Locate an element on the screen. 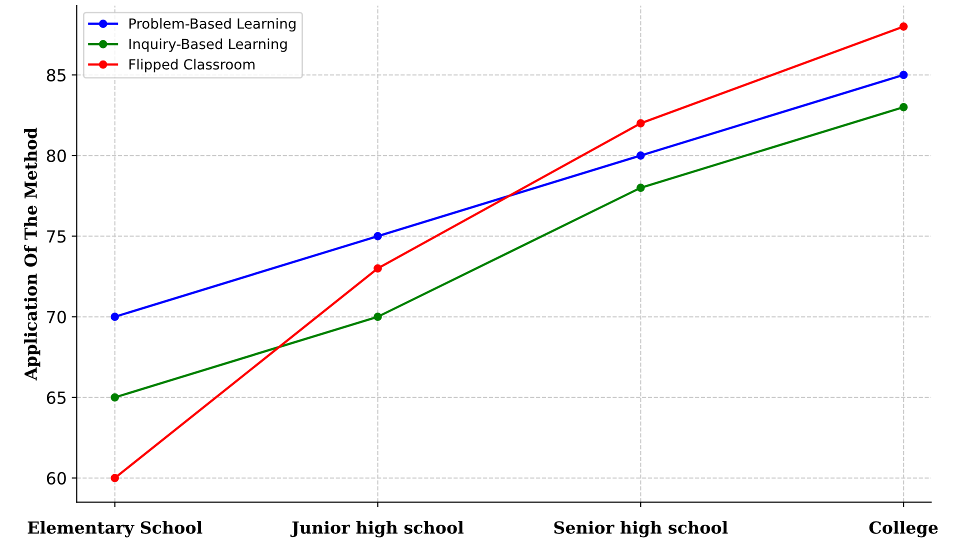 The image size is (971, 558). y-tick-label: 85 is located at coordinates (56, 75).